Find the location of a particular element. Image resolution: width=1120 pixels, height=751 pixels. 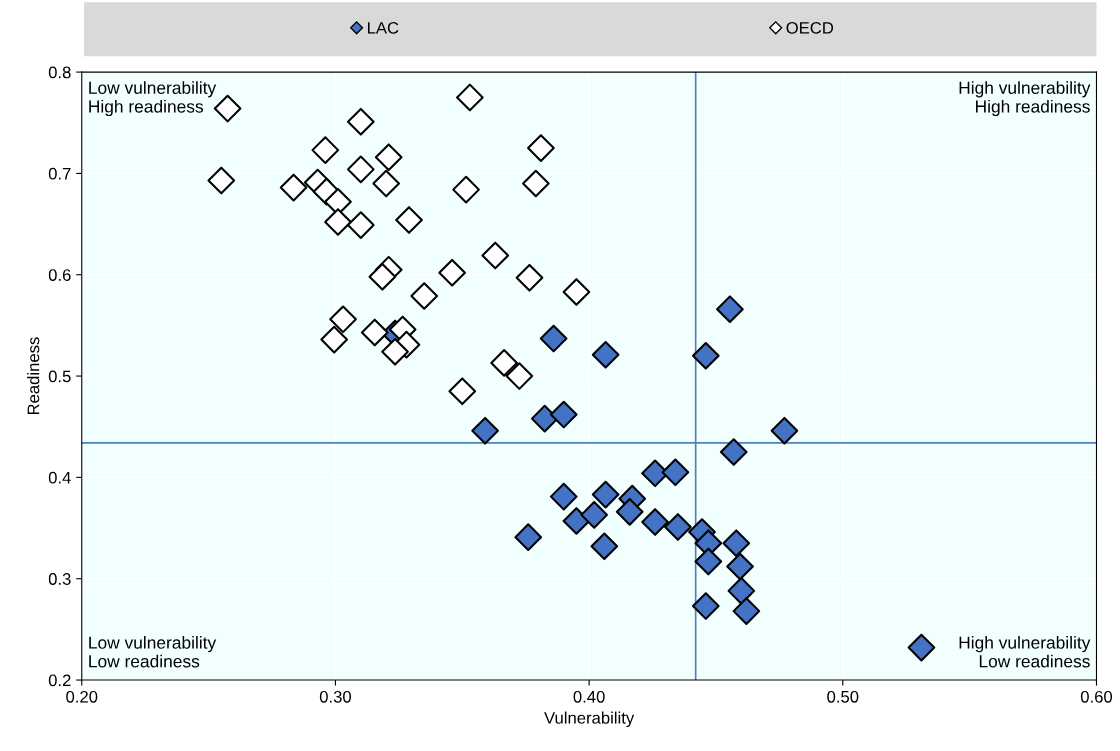

x-tick-label: 0.20 is located at coordinates (82, 696).